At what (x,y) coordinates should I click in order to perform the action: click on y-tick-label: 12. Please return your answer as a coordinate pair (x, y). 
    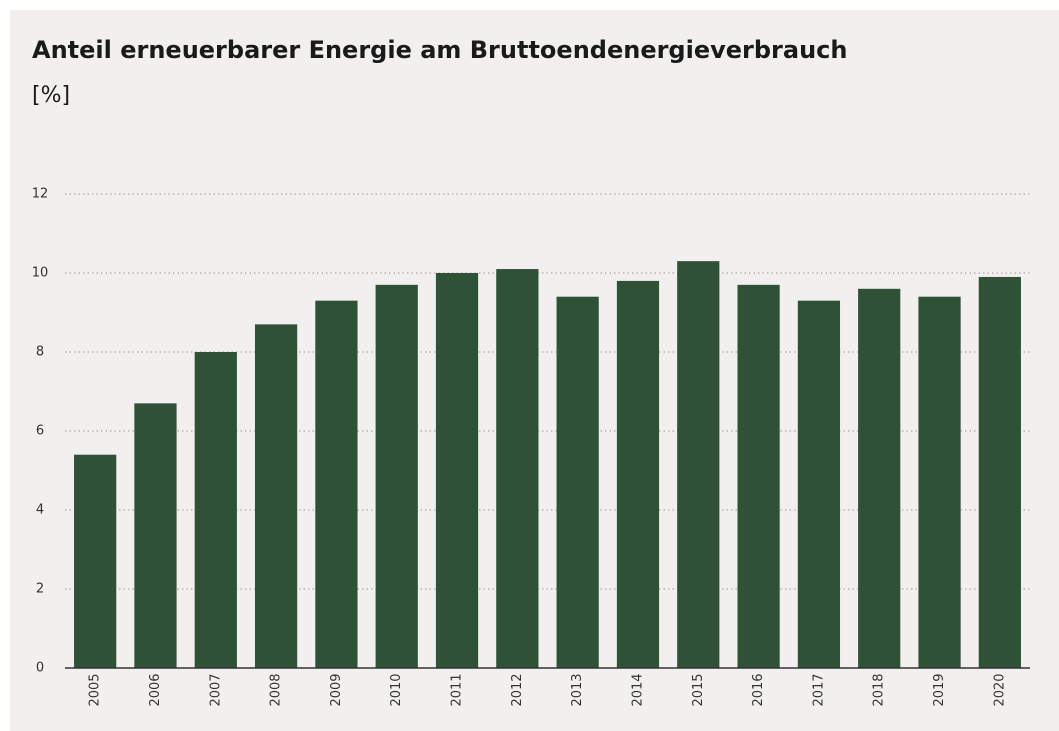
    Looking at the image, I should click on (40, 194).